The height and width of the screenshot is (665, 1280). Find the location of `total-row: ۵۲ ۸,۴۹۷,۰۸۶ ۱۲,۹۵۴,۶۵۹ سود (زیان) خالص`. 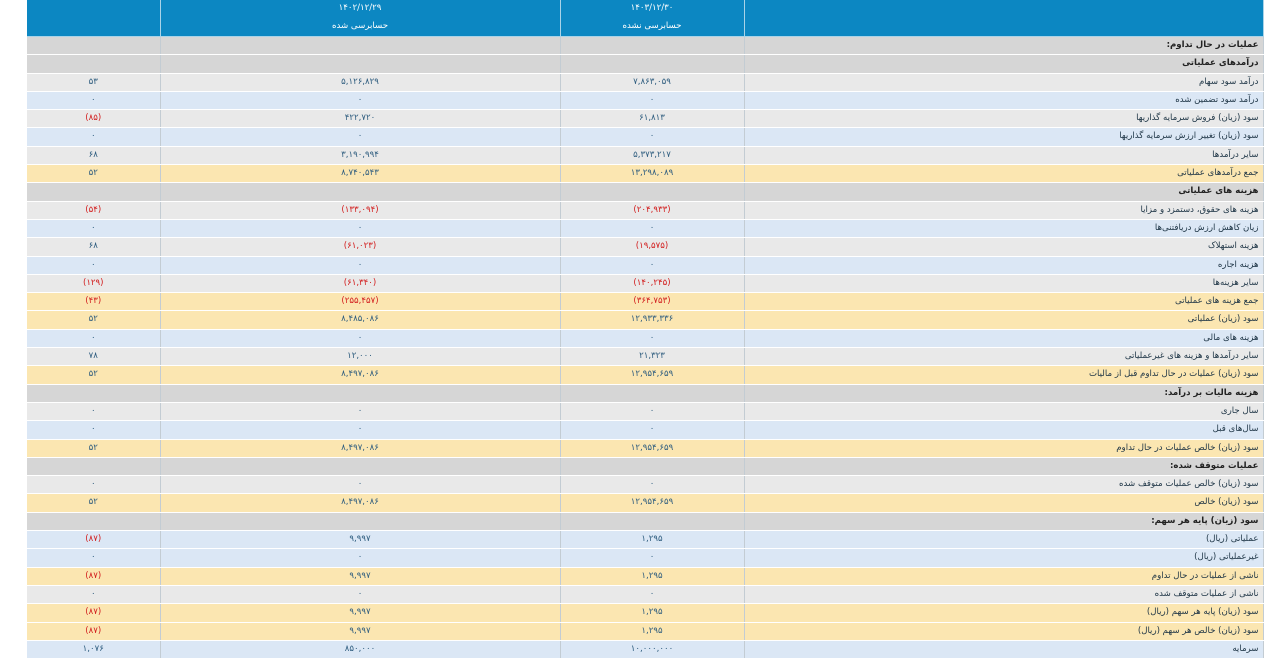

total-row: ۵۲ ۸,۴۹۷,۰۸۶ ۱۲,۹۵۴,۶۵۹ سود (زیان) خالص is located at coordinates (645, 503).